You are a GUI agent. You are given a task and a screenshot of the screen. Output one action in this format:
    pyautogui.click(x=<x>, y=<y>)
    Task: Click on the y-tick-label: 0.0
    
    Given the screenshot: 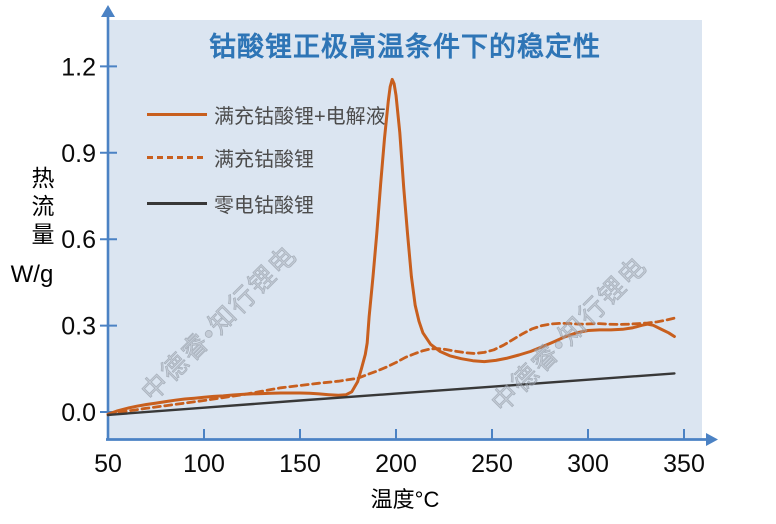 What is the action you would take?
    pyautogui.click(x=78, y=413)
    